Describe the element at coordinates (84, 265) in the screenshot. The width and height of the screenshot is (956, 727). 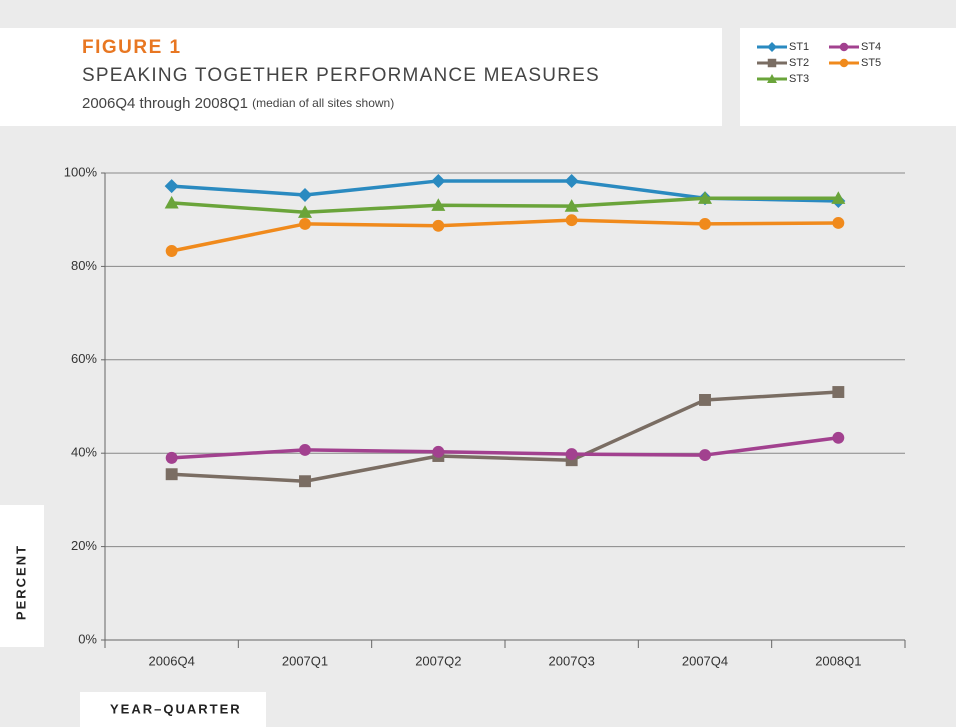
I see `y-tick-label: 80%` at that location.